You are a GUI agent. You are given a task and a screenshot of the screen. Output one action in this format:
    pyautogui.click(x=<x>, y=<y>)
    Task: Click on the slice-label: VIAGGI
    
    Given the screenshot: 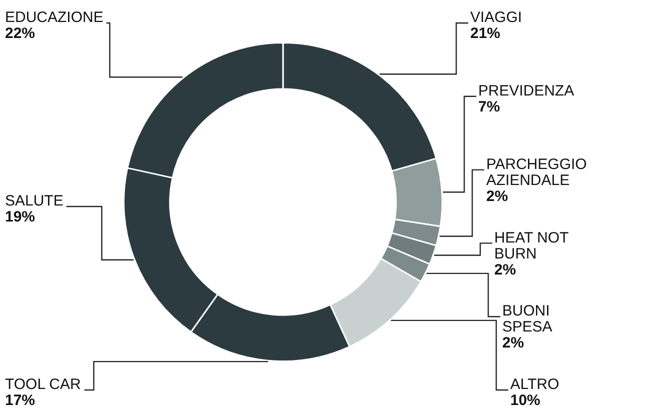 What is the action you would take?
    pyautogui.click(x=496, y=17)
    